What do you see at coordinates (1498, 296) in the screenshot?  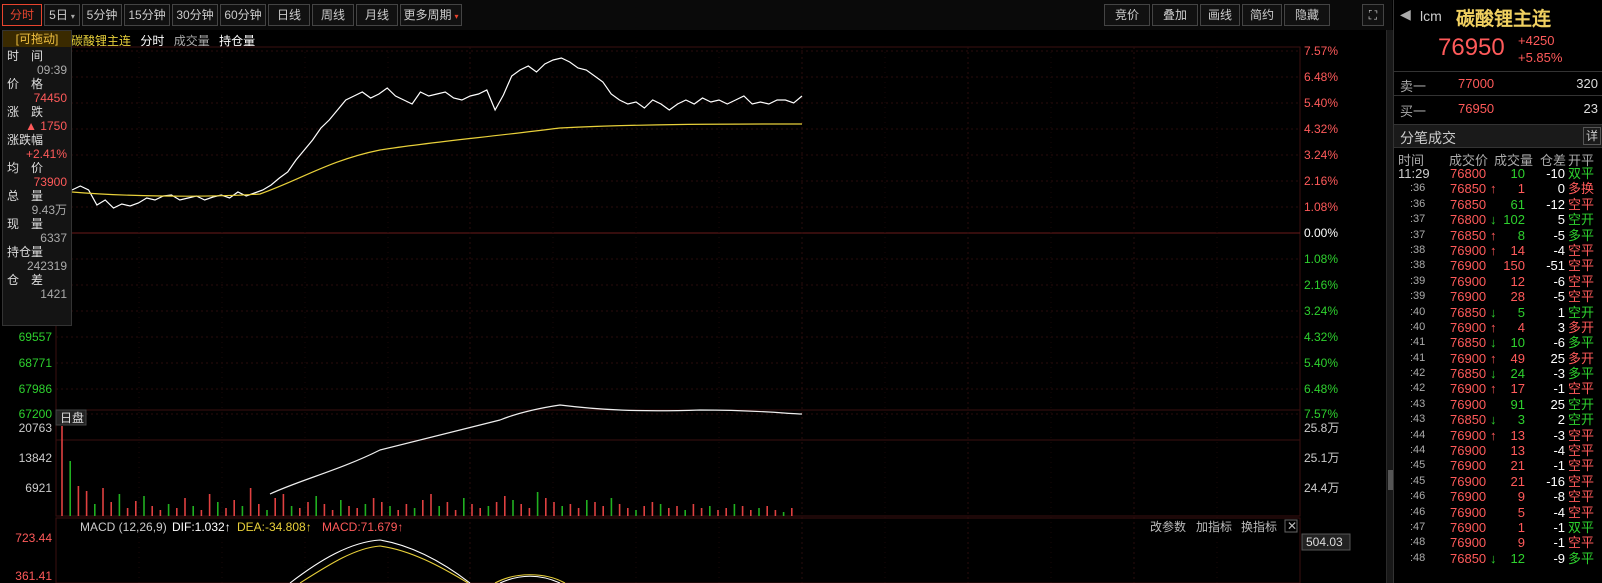 I see `trade-row: :39 76900 28 -5 空平` at bounding box center [1498, 296].